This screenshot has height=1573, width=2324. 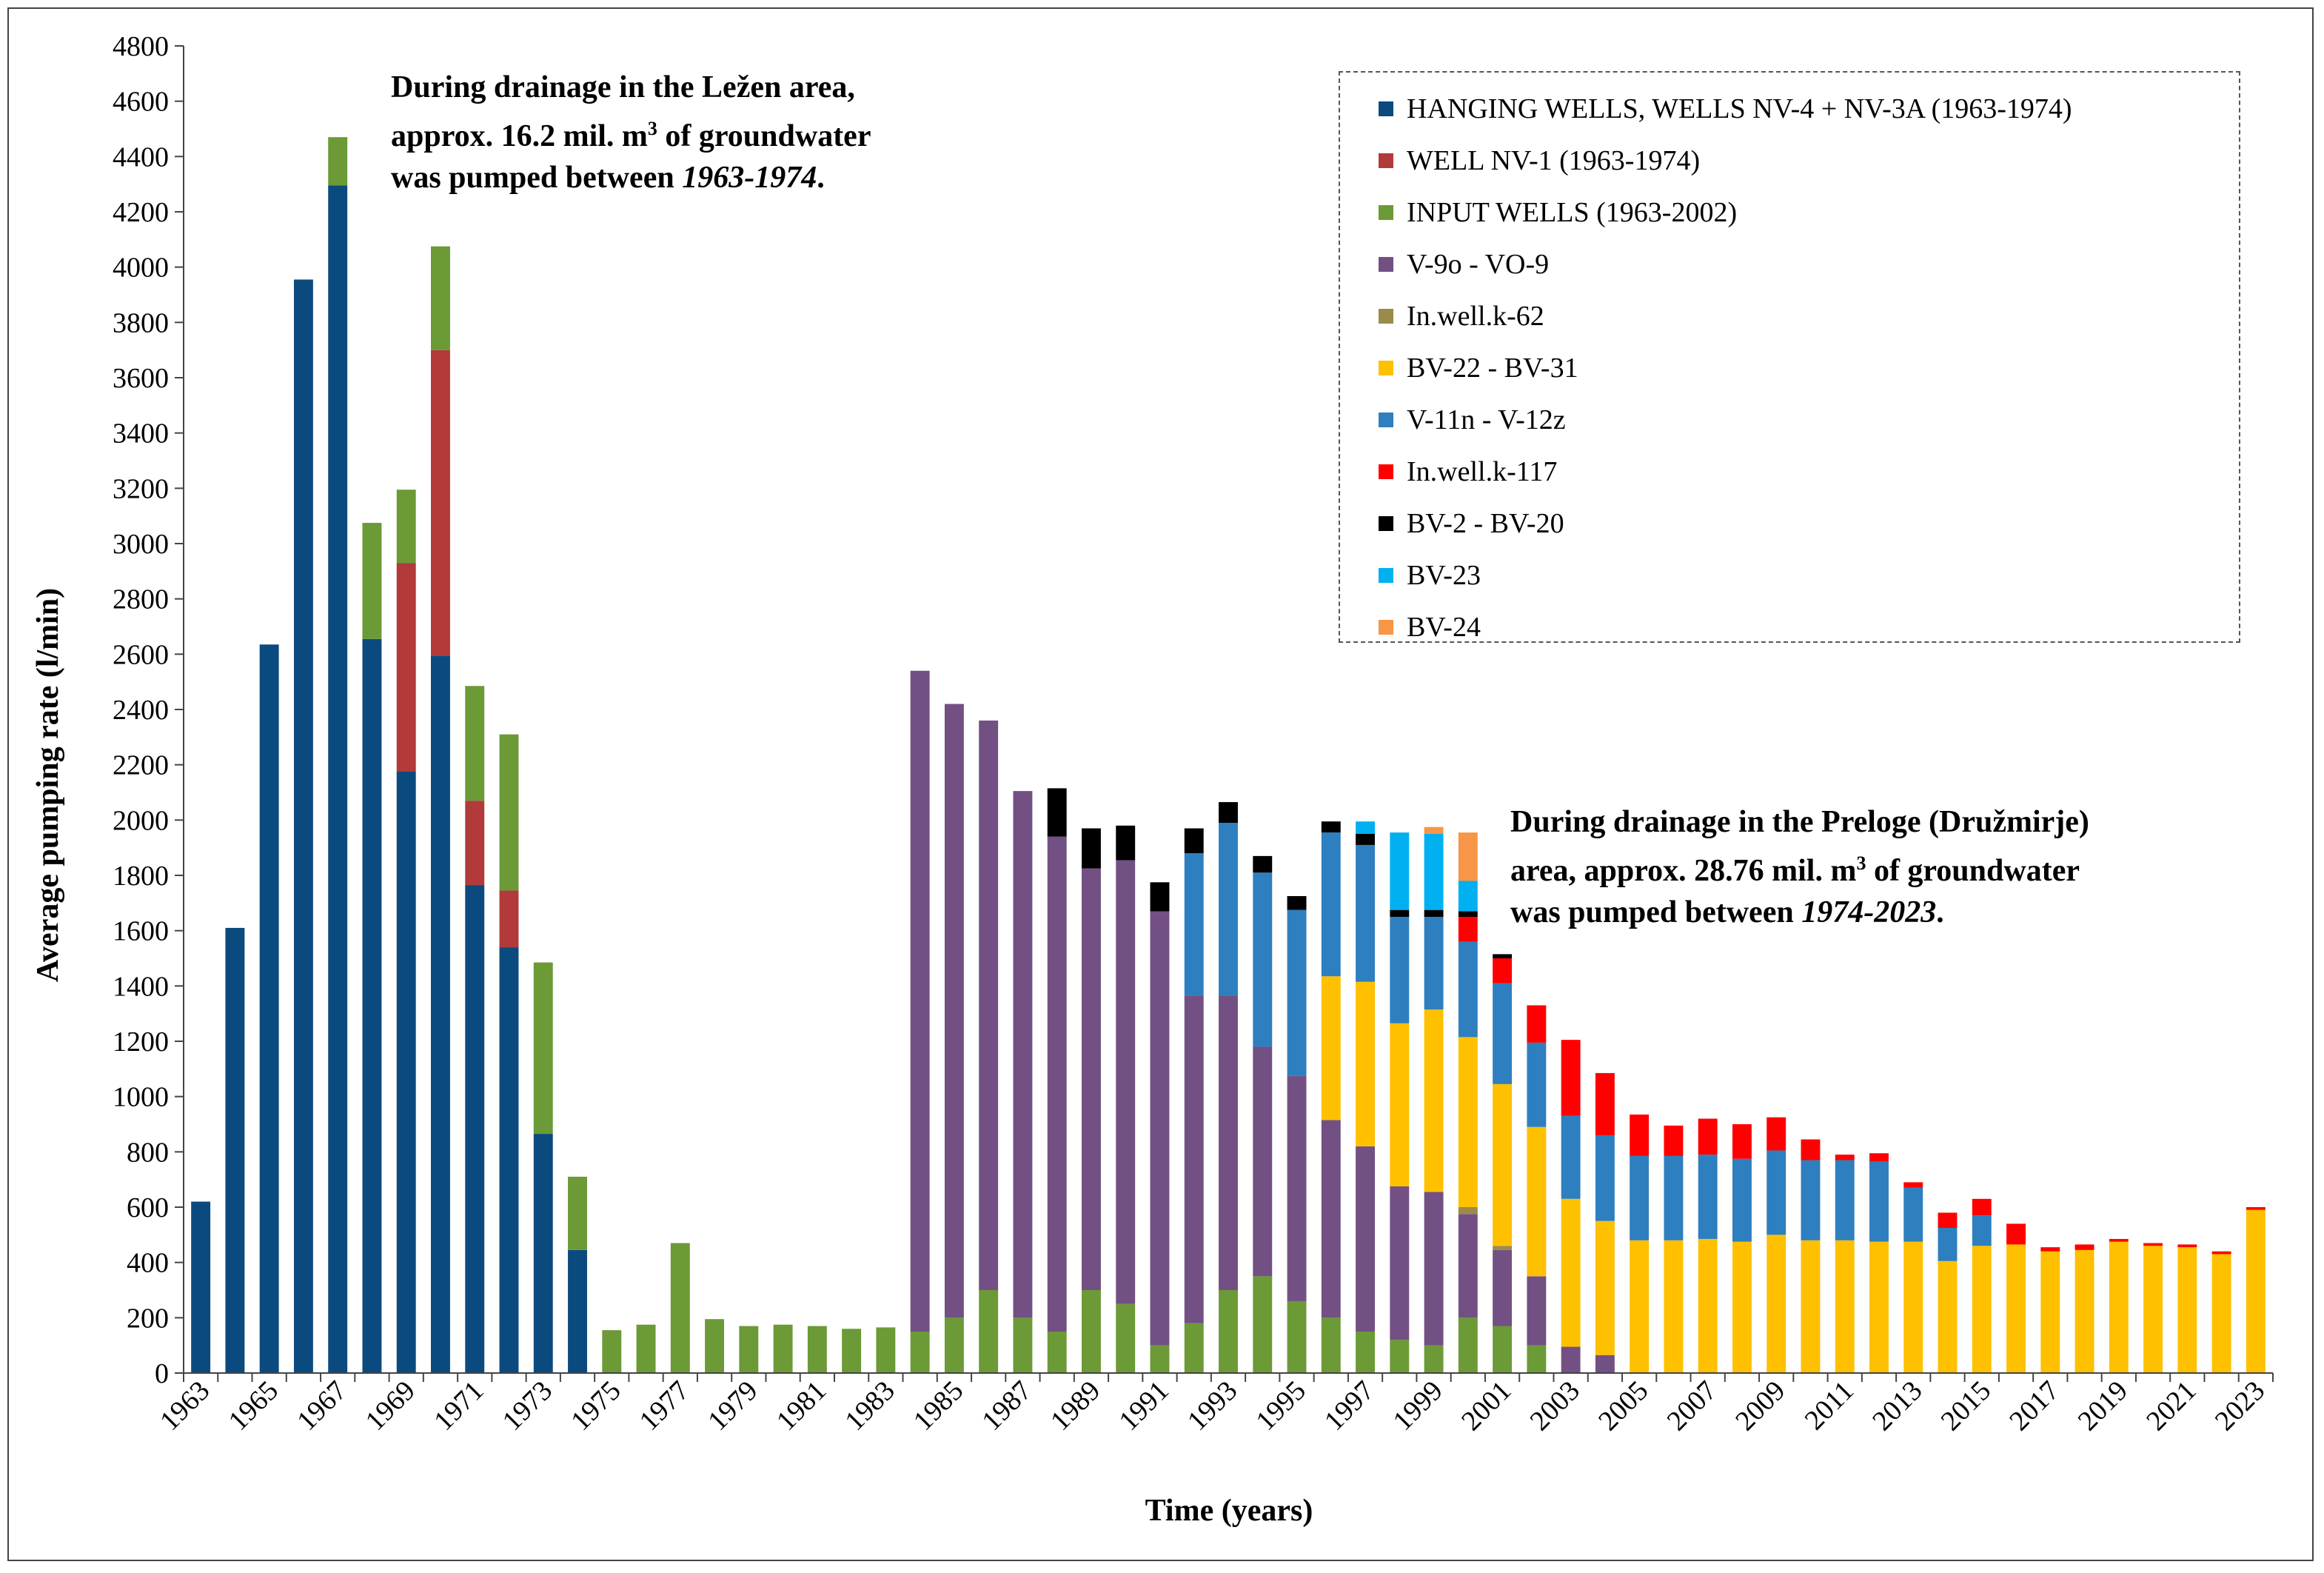 I want to click on legend-item: V-11n - V-12z, so click(x=1790, y=420).